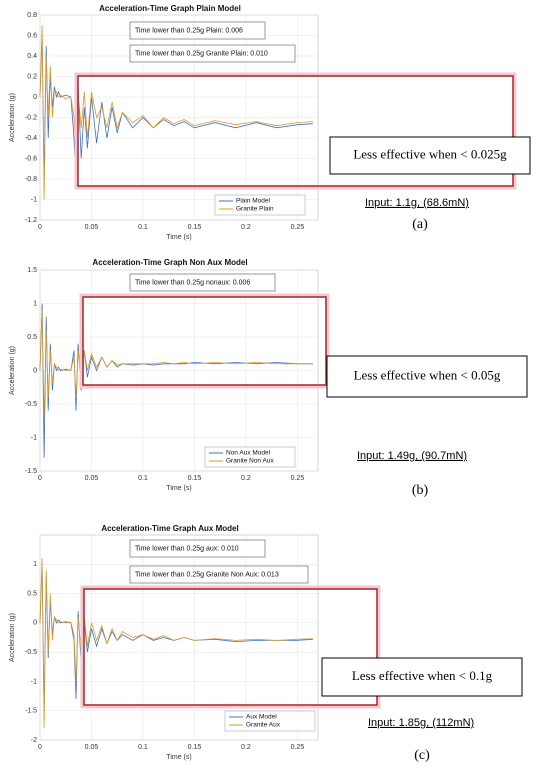 This screenshot has width=550, height=769. Describe the element at coordinates (32, 35) in the screenshot. I see `y-tick-label: 0.6` at that location.